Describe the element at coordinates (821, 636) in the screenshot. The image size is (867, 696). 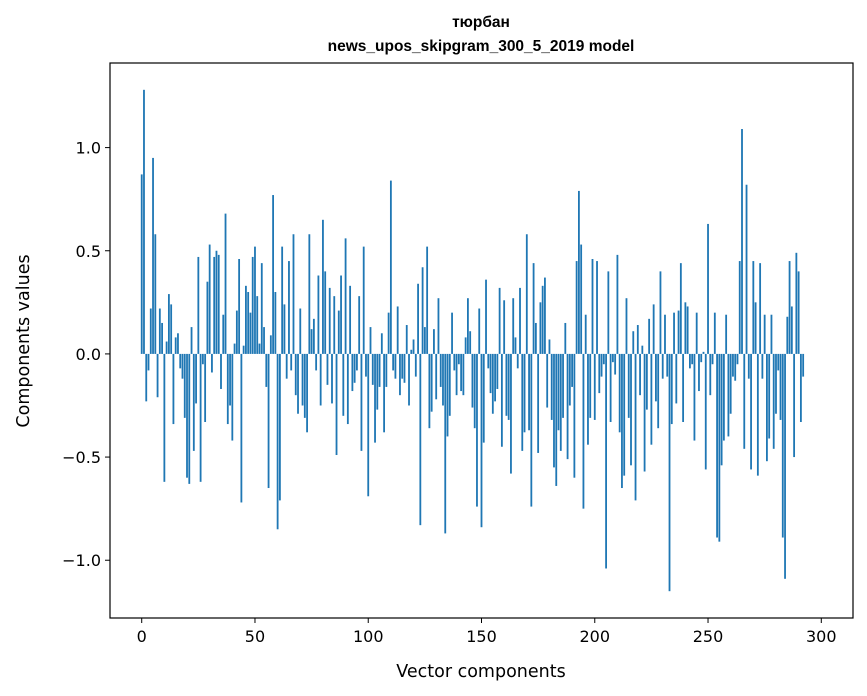
I see `x-tick-label: 300` at that location.